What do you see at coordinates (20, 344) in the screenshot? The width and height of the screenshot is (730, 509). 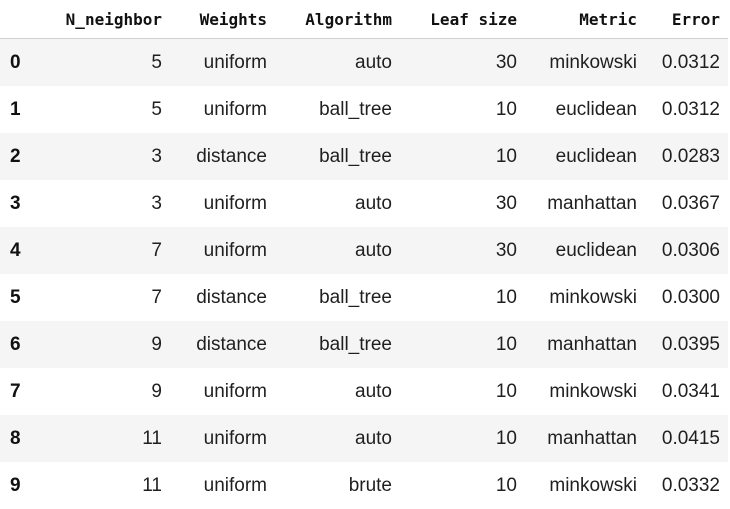 I see `row-index: 6` at bounding box center [20, 344].